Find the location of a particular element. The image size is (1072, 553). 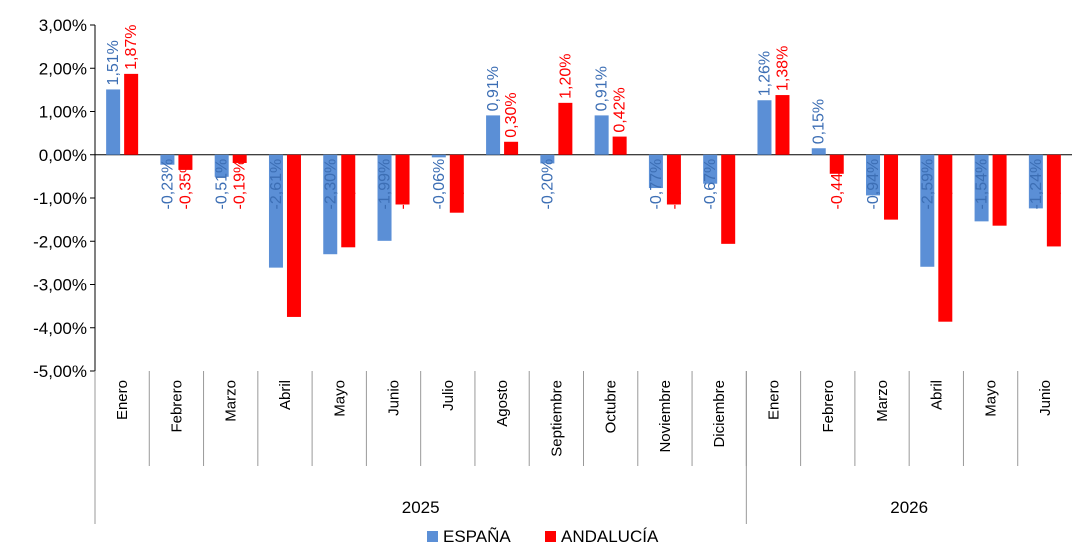

data-label-espana: -0,77% is located at coordinates (656, 184).